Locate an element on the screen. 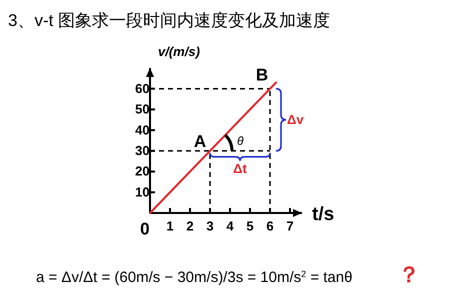  x-tick-label: 1 is located at coordinates (170, 226).